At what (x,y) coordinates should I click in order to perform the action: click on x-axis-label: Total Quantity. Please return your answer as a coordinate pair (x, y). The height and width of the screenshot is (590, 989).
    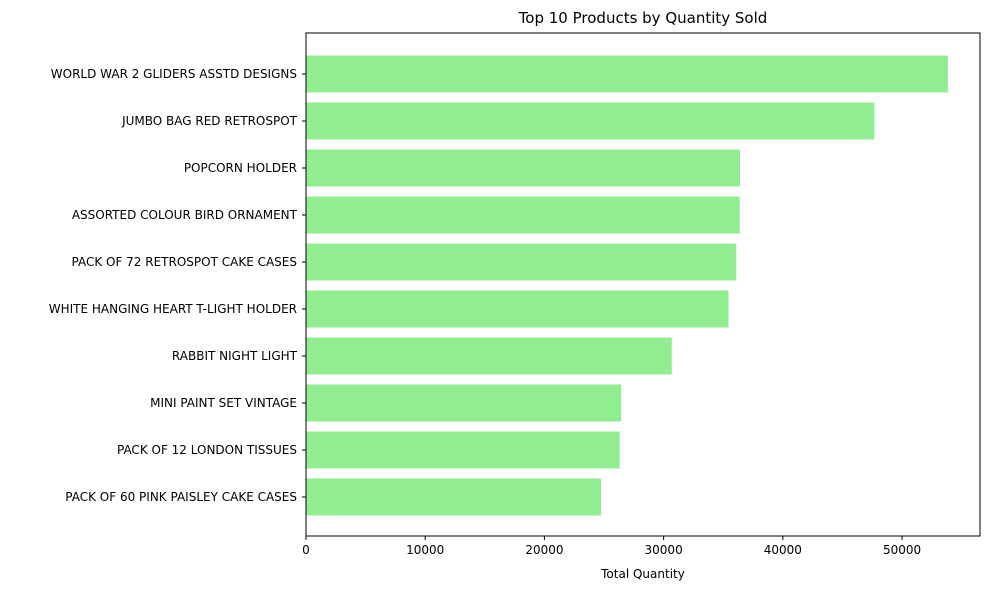
    Looking at the image, I should click on (642, 574).